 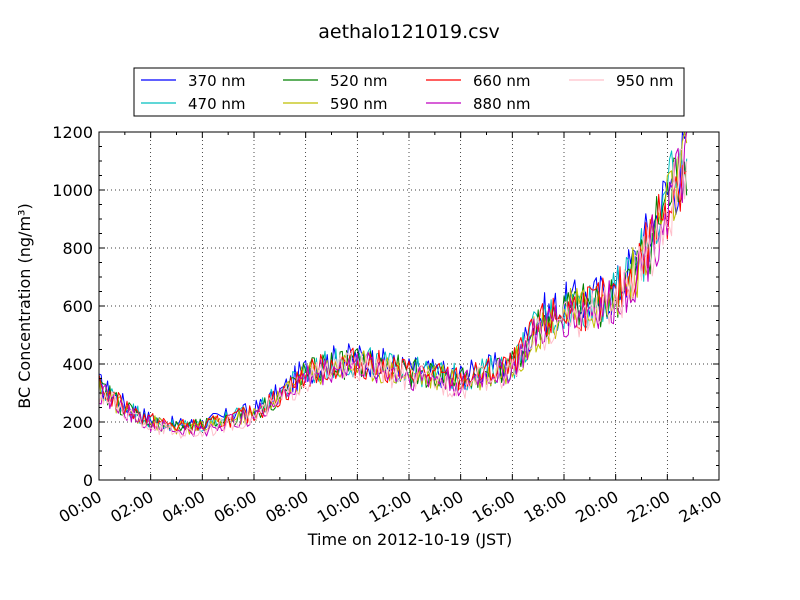 I want to click on y-tick-label: 1200, so click(x=72, y=132).